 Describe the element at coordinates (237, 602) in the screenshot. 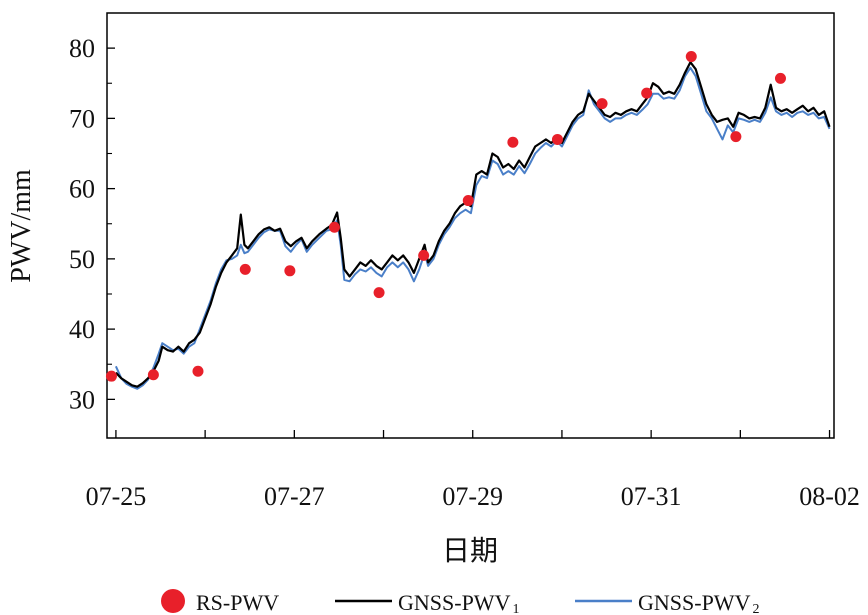

I see `legend-label: RS-PWV` at that location.